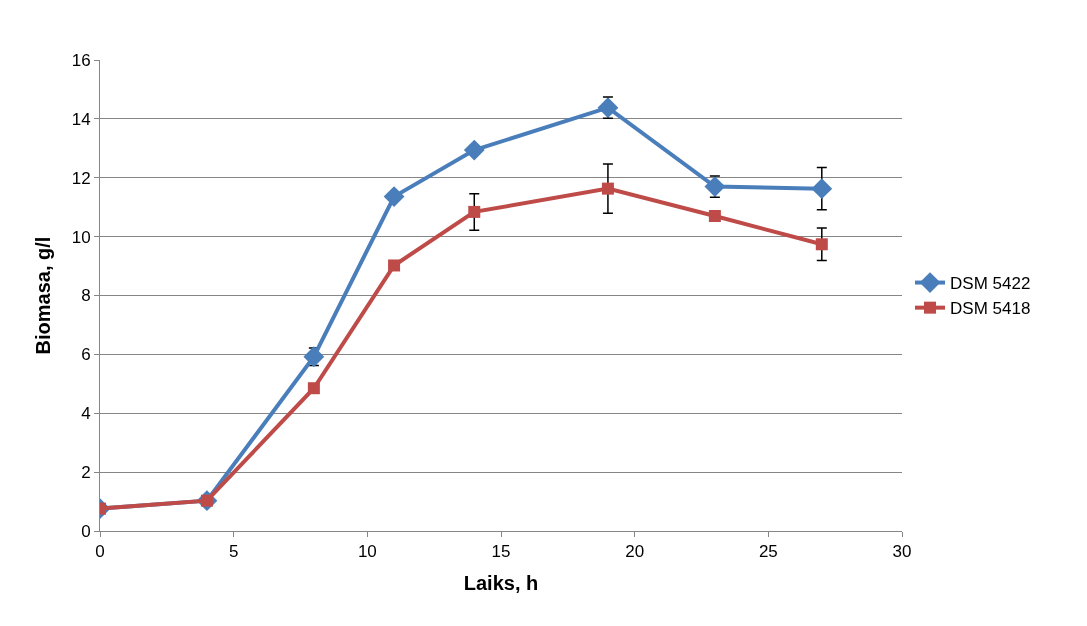  I want to click on y-tick-label: 8, so click(86, 296).